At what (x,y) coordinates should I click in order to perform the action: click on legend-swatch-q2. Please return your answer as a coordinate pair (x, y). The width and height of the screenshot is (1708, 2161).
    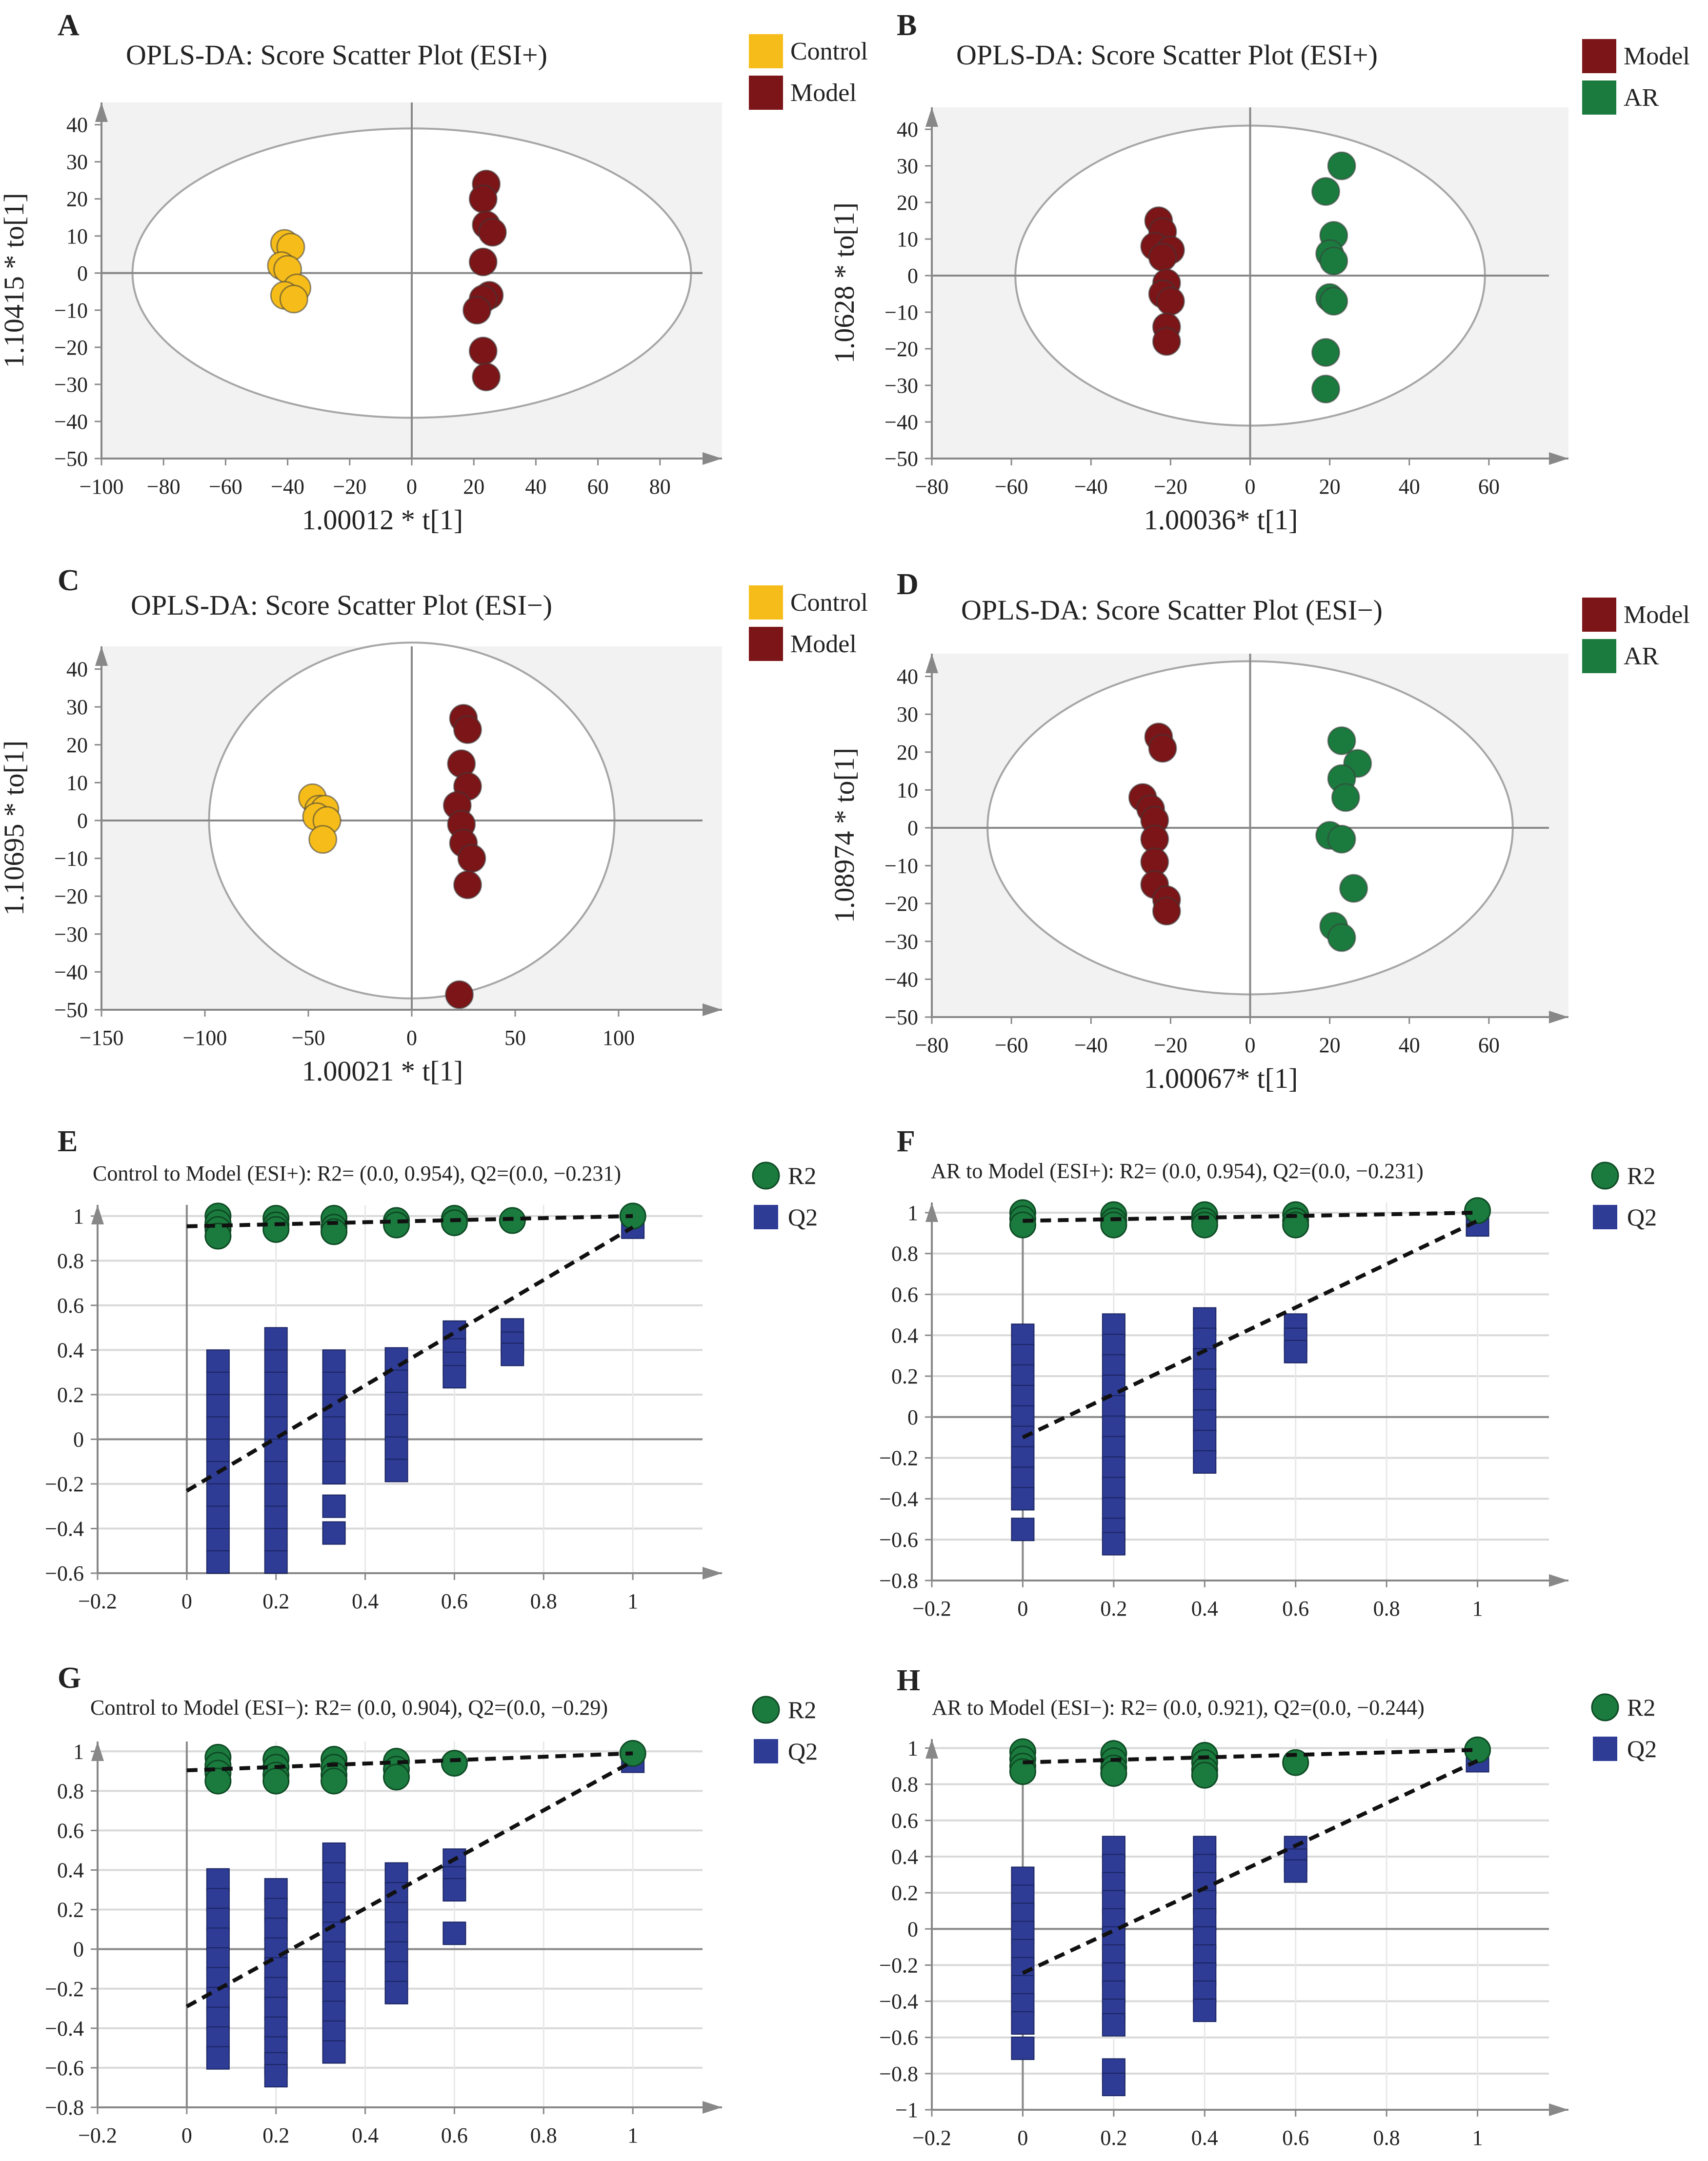
    Looking at the image, I should click on (1605, 1749).